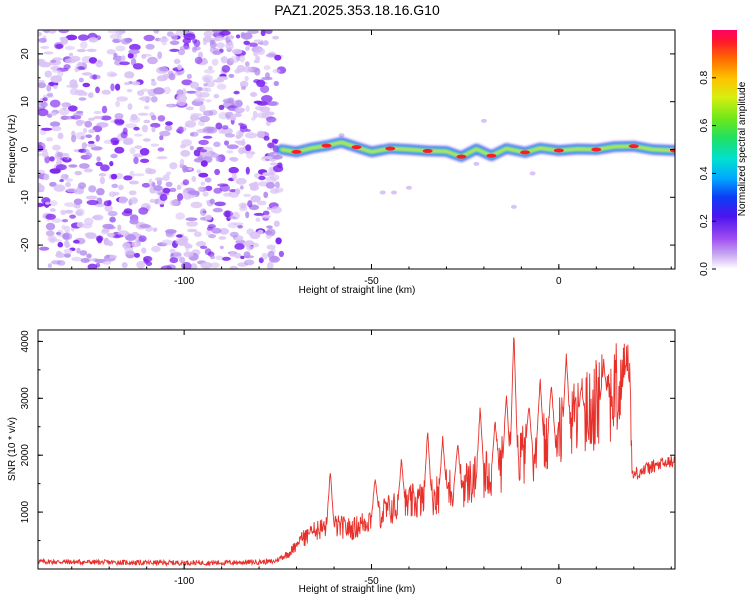 The height and width of the screenshot is (600, 750). I want to click on signal-peak, so click(633, 146).